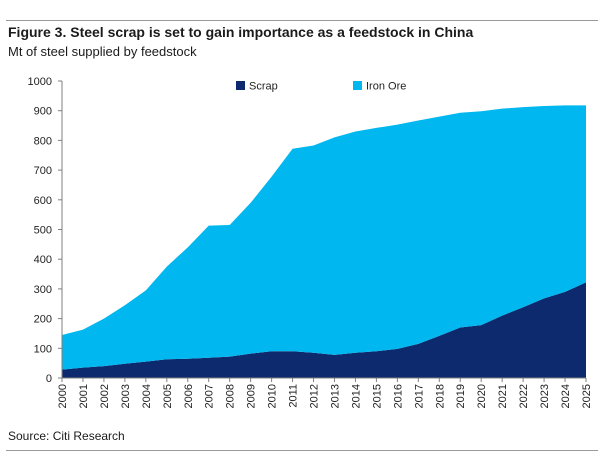  I want to click on y-tick-label: 900, so click(43, 112).